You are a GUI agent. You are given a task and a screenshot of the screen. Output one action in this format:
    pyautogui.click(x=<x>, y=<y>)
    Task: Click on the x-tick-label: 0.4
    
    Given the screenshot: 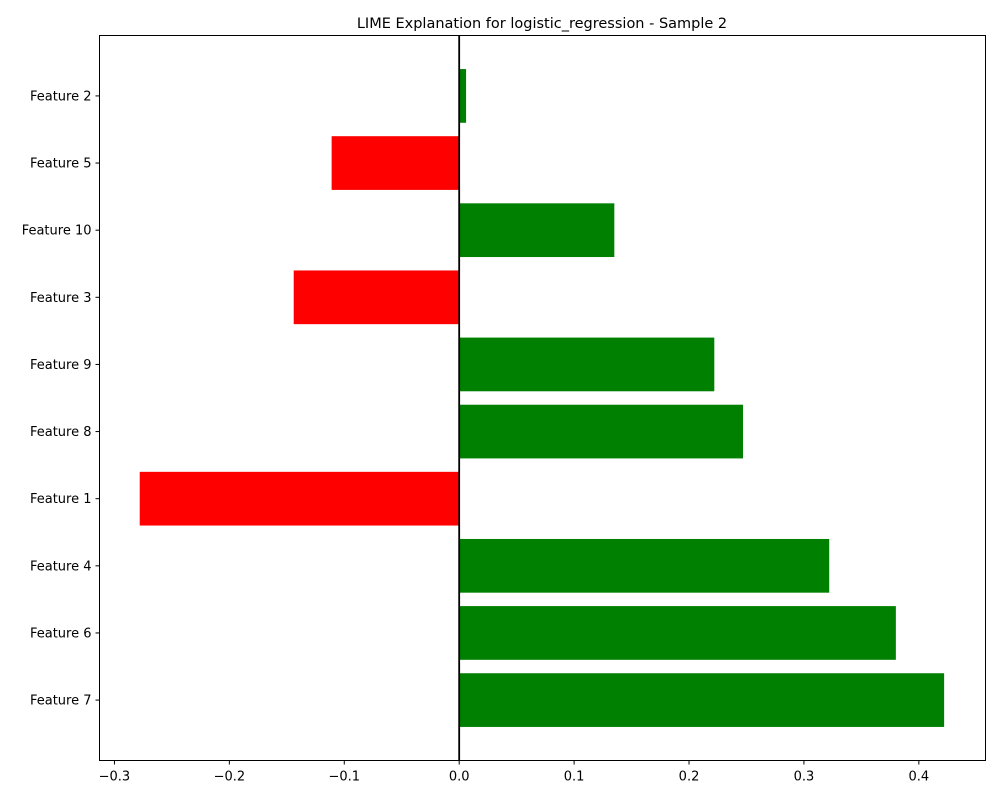 What is the action you would take?
    pyautogui.click(x=919, y=777)
    